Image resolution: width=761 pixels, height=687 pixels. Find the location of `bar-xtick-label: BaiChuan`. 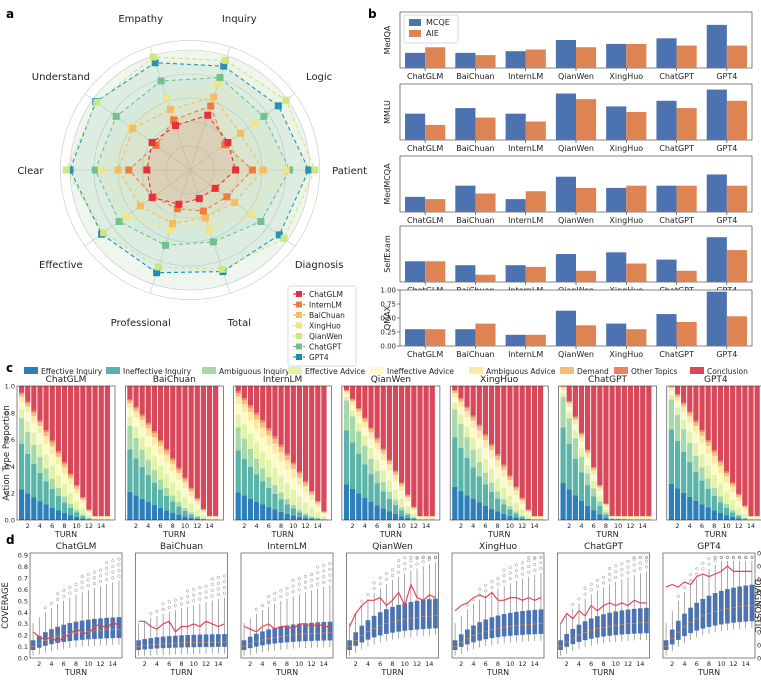

bar-xtick-label: BaiChuan is located at coordinates (475, 148).